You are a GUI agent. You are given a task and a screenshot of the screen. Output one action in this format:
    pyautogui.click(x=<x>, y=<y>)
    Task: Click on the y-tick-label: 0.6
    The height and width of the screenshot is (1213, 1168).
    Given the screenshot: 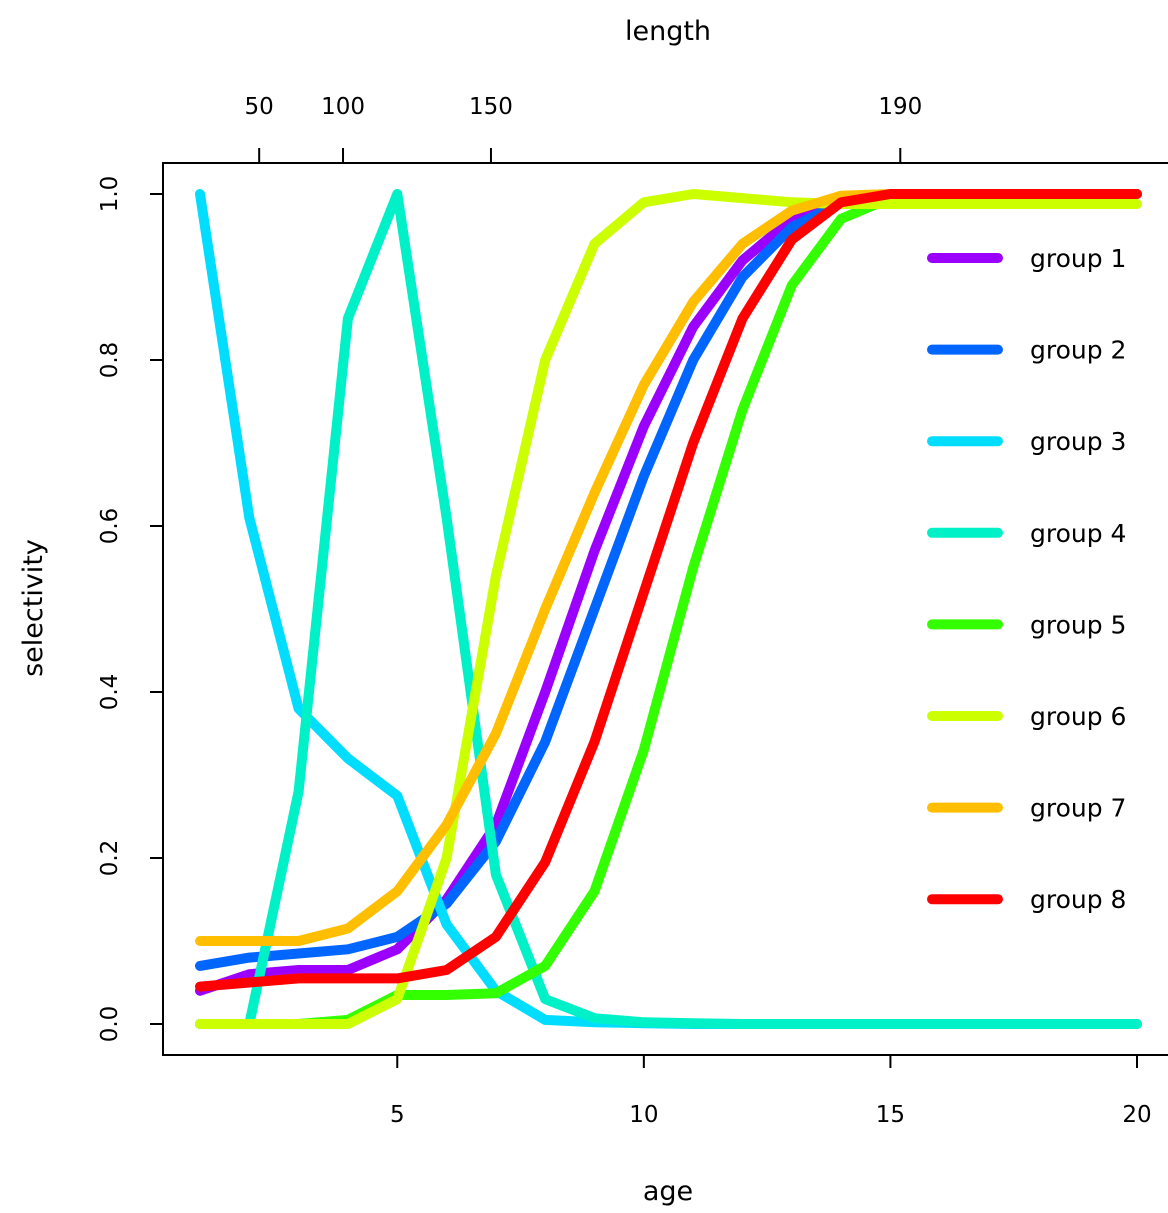 What is the action you would take?
    pyautogui.click(x=110, y=526)
    